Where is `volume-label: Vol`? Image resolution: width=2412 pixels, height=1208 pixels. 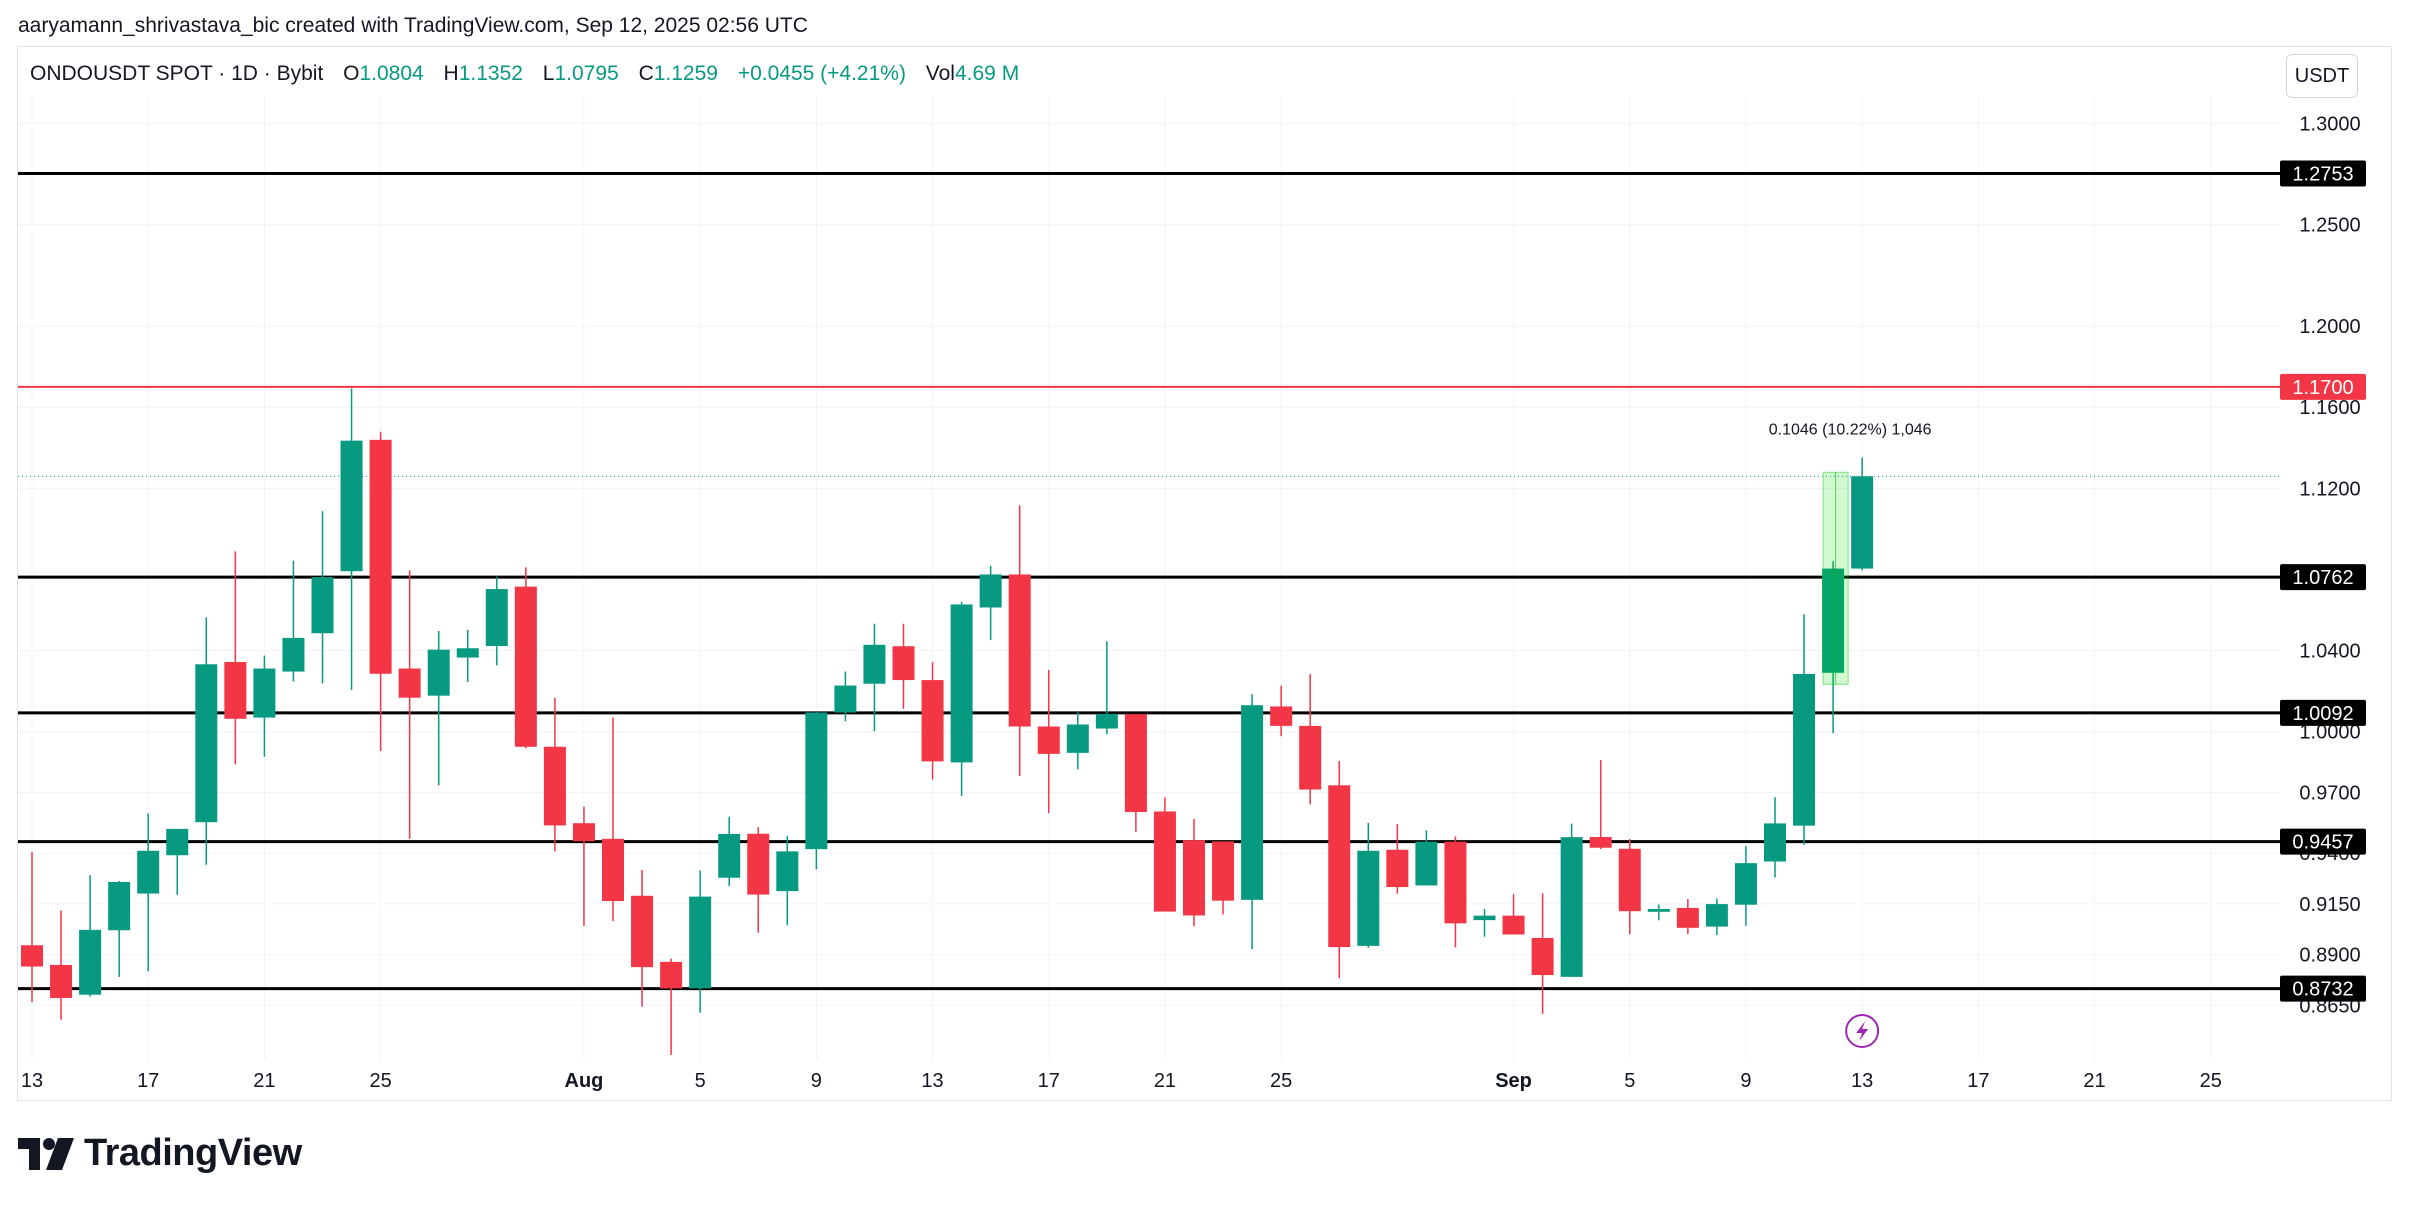
volume-label: Vol is located at coordinates (940, 73).